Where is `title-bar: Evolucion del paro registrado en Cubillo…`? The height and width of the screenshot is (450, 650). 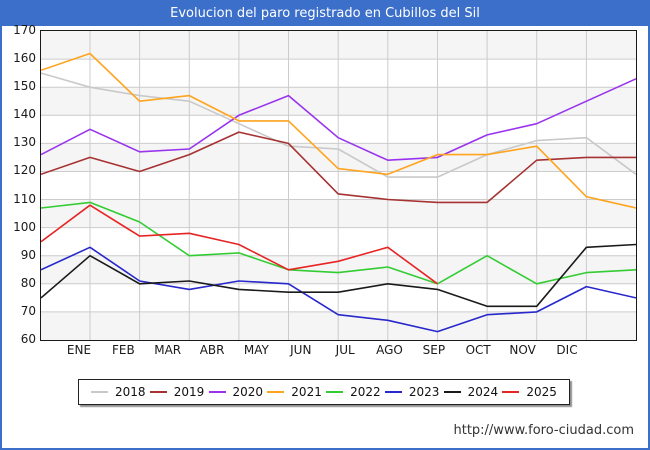
title-bar: Evolucion del paro registrado en Cubillo… is located at coordinates (325, 14).